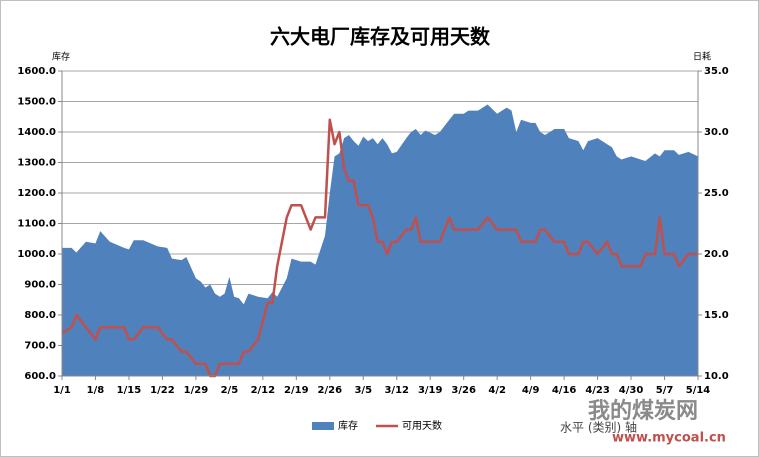 This screenshot has height=457, width=759. Describe the element at coordinates (716, 71) in the screenshot. I see `y2-tick-label: 35.0` at that location.